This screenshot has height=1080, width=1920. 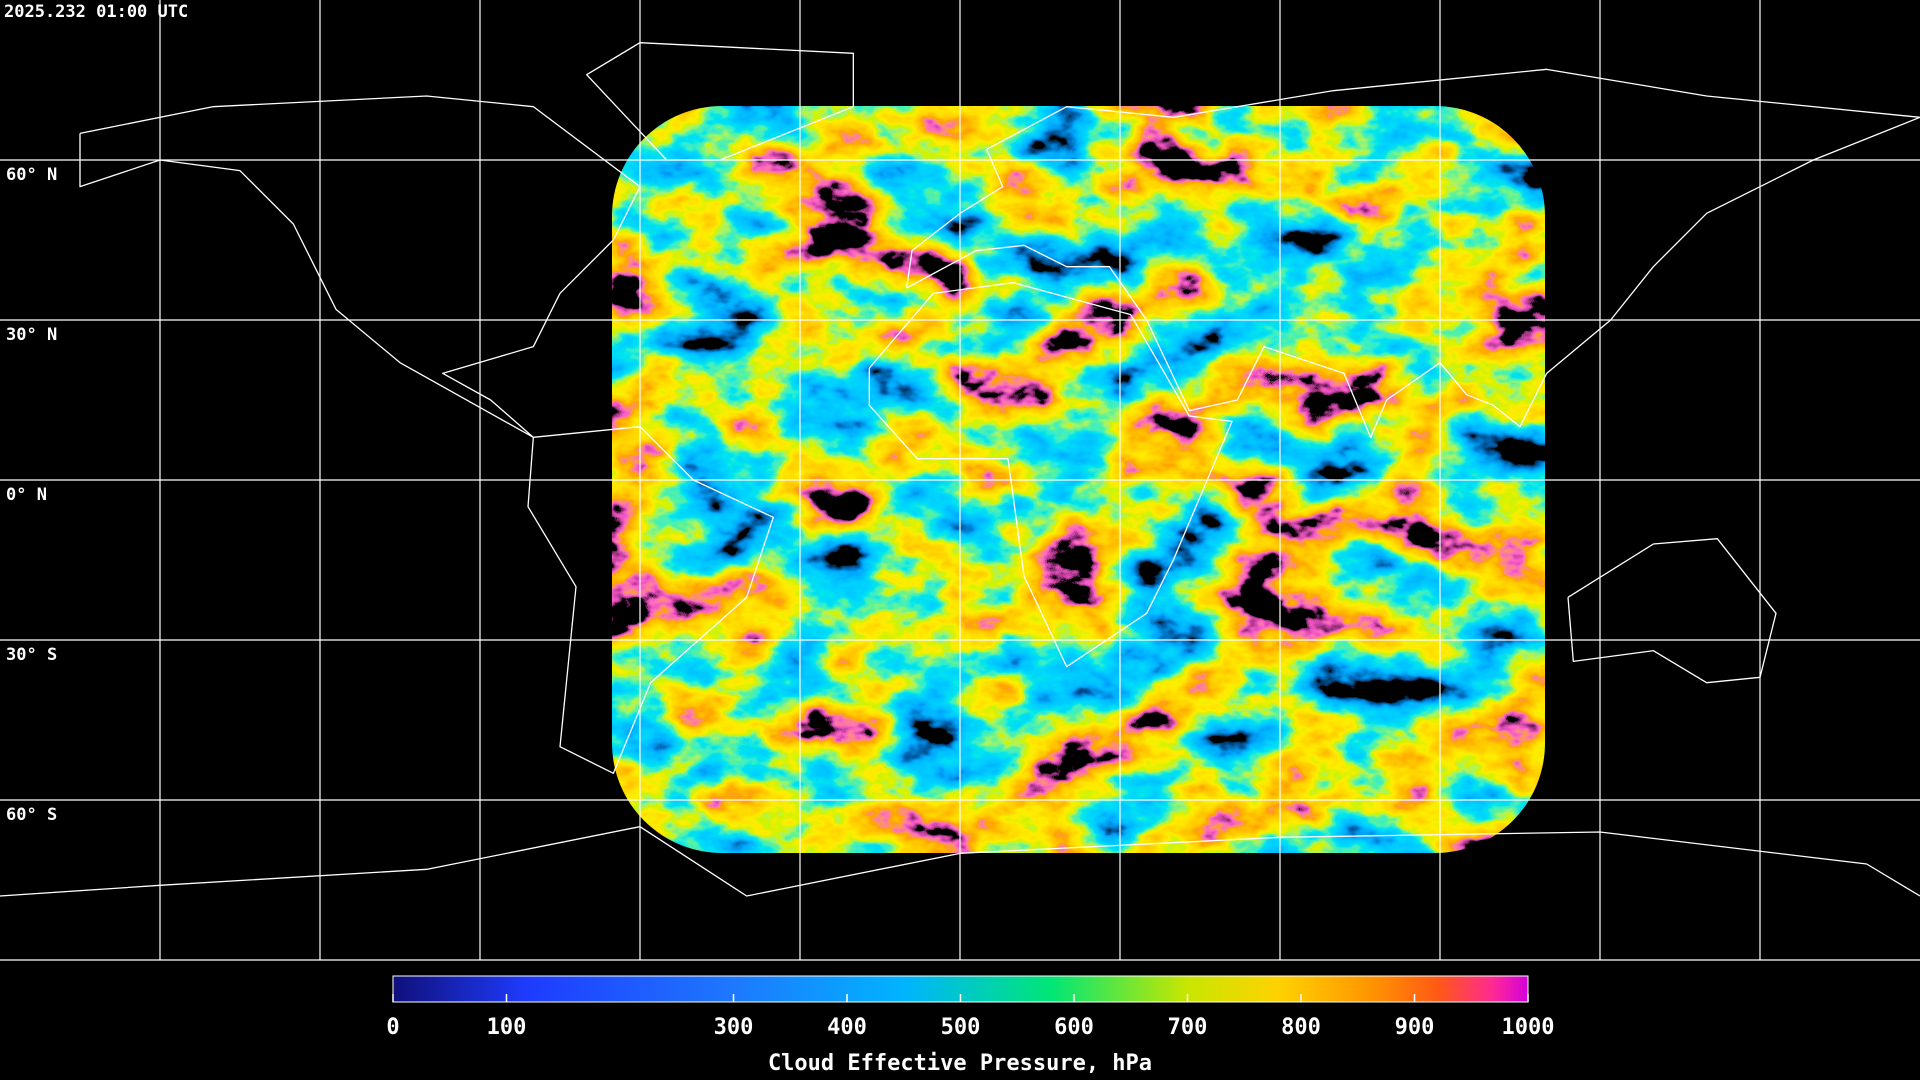 What do you see at coordinates (392, 1027) in the screenshot?
I see `colorbar-tick-label: 0` at bounding box center [392, 1027].